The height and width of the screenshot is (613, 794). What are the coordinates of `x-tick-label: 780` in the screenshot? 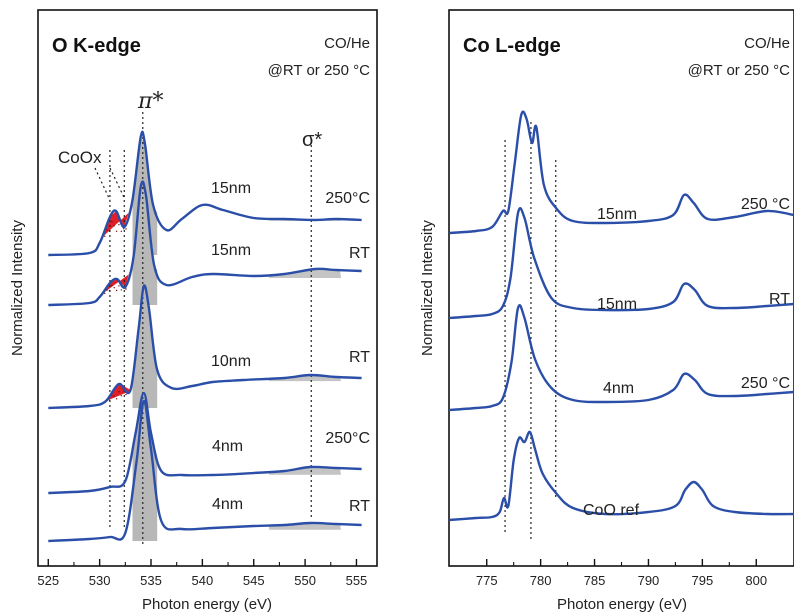 It's located at (541, 580).